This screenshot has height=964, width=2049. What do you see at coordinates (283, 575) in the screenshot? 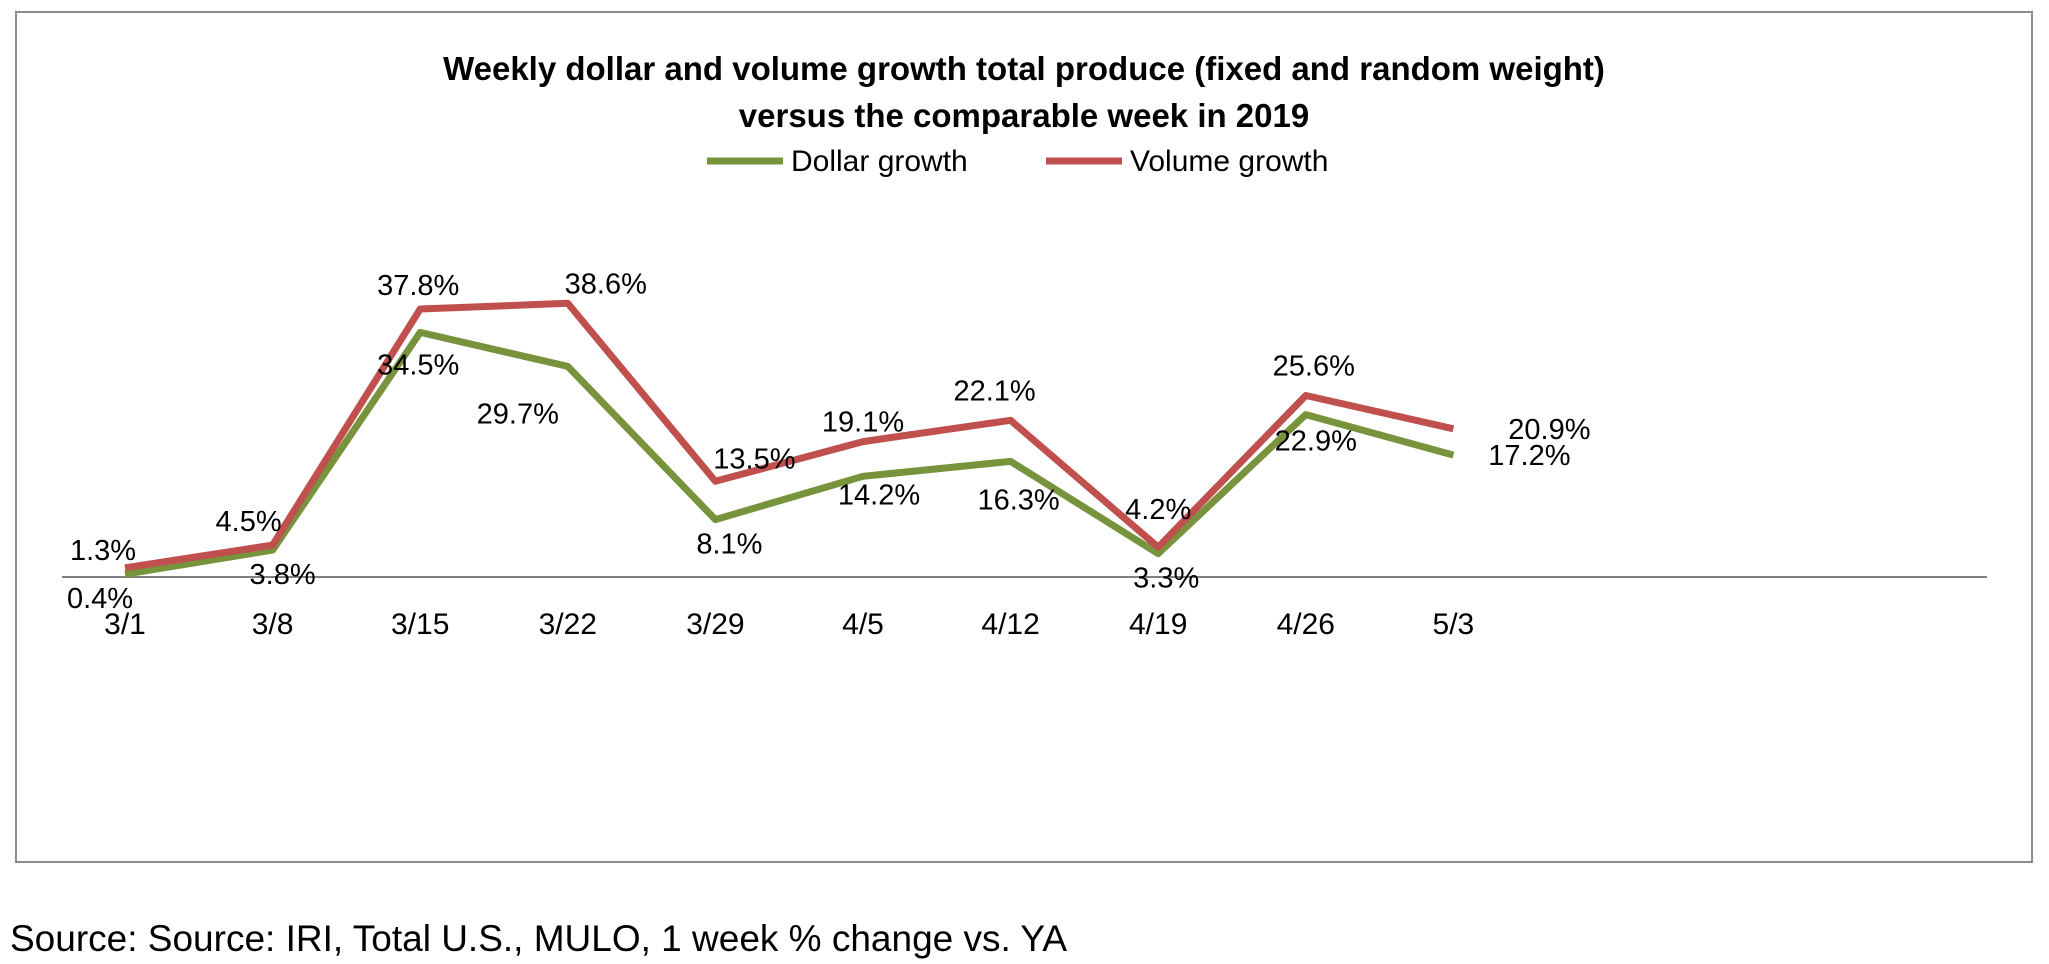
I see `data-label-dollar-growth: 3.8%` at bounding box center [283, 575].